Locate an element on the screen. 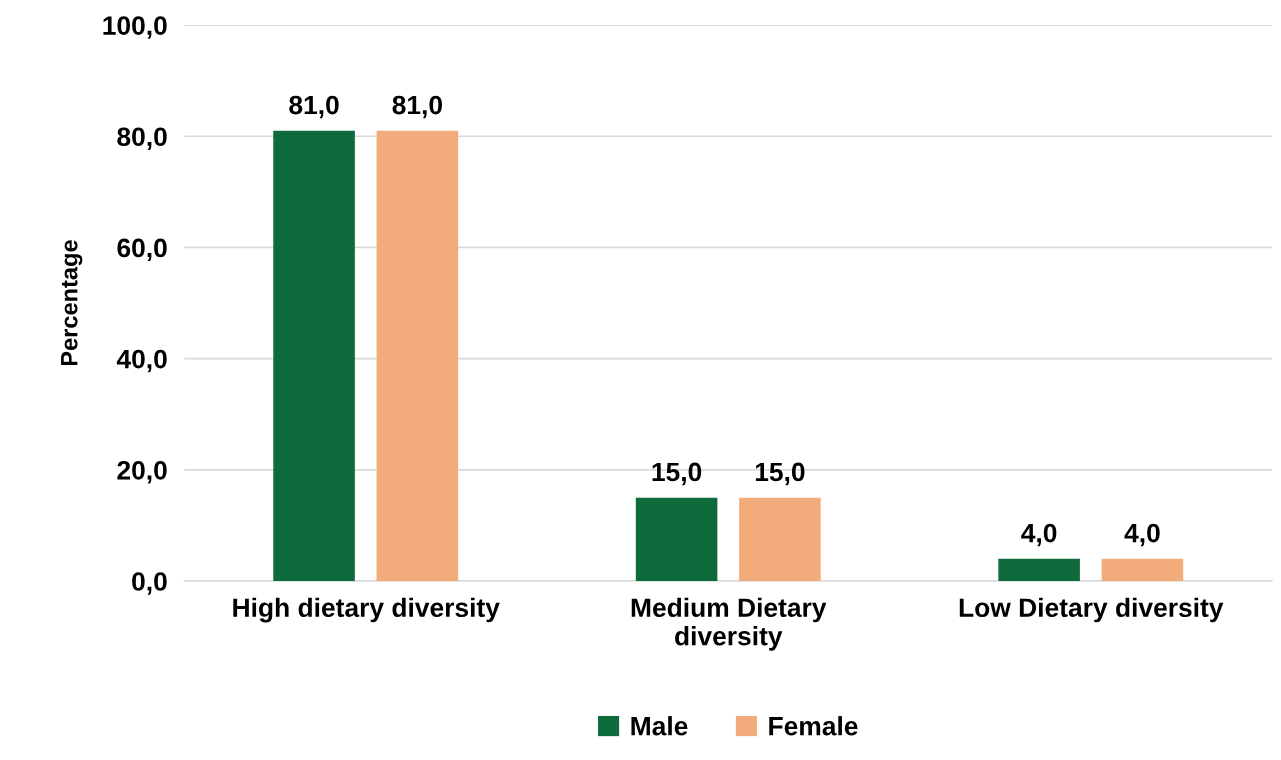 This screenshot has height=760, width=1281. y-axis-title: Percentage is located at coordinates (72, 303).